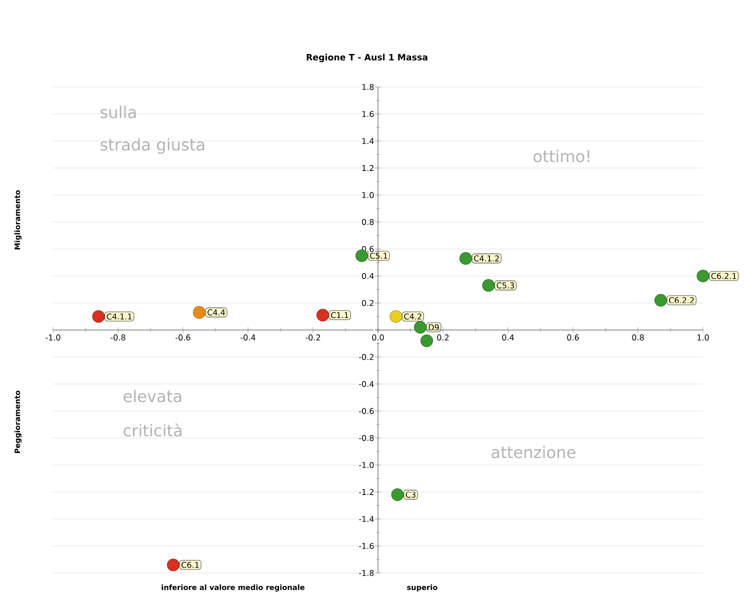 Image resolution: width=744 pixels, height=596 pixels. I want to click on annotation: C6.1, so click(190, 565).